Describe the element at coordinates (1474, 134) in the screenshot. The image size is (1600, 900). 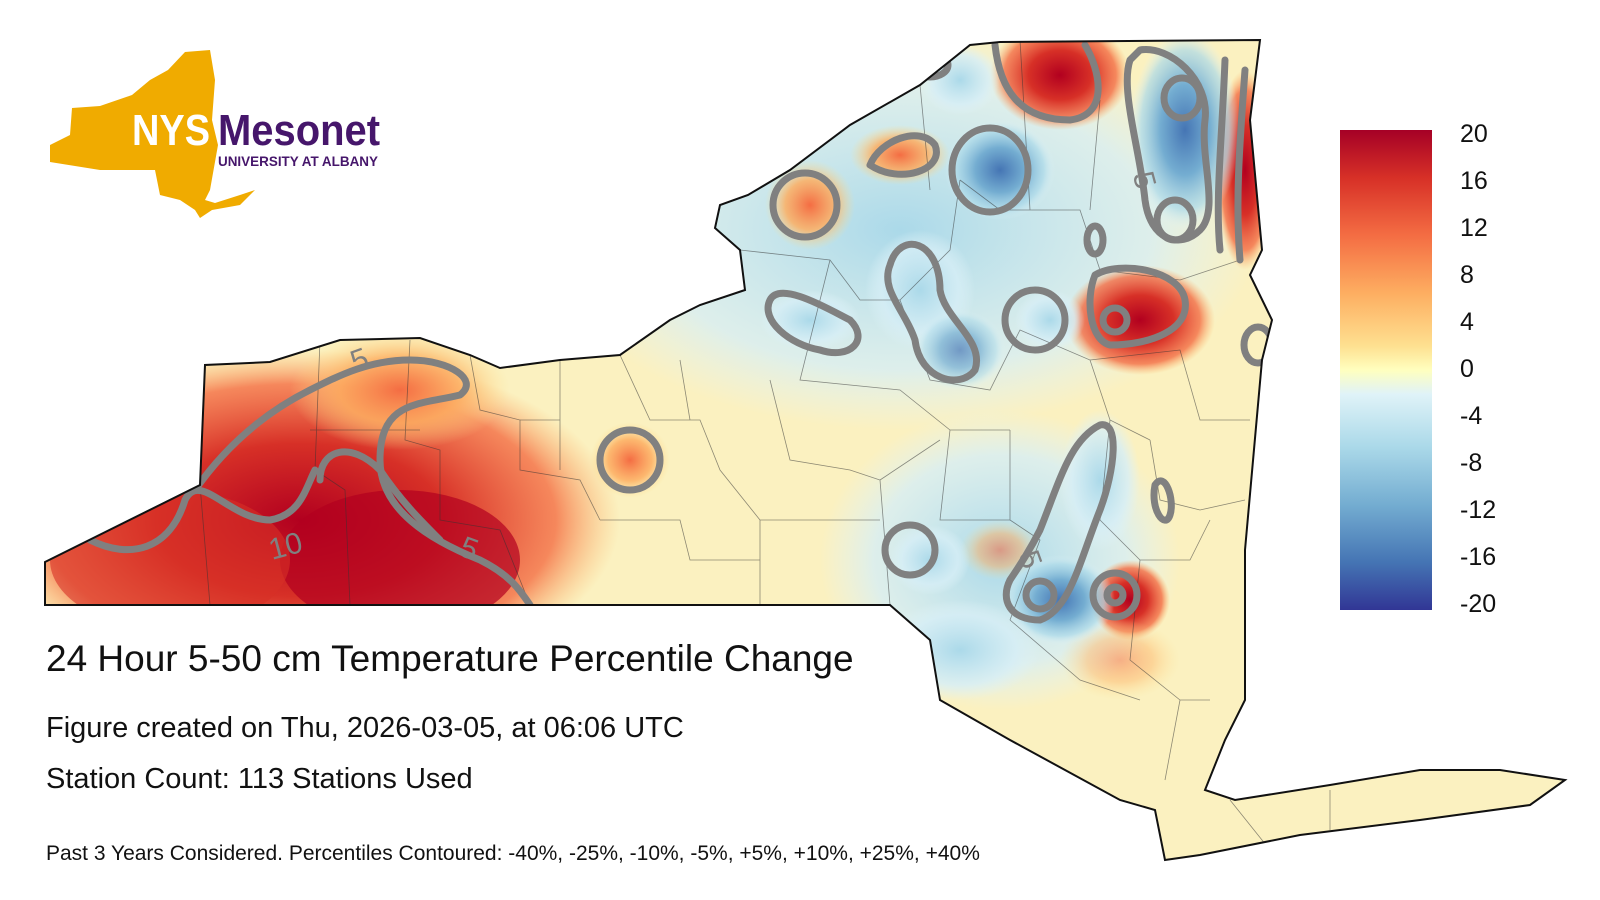
I see `colorbar-tick: 20` at that location.